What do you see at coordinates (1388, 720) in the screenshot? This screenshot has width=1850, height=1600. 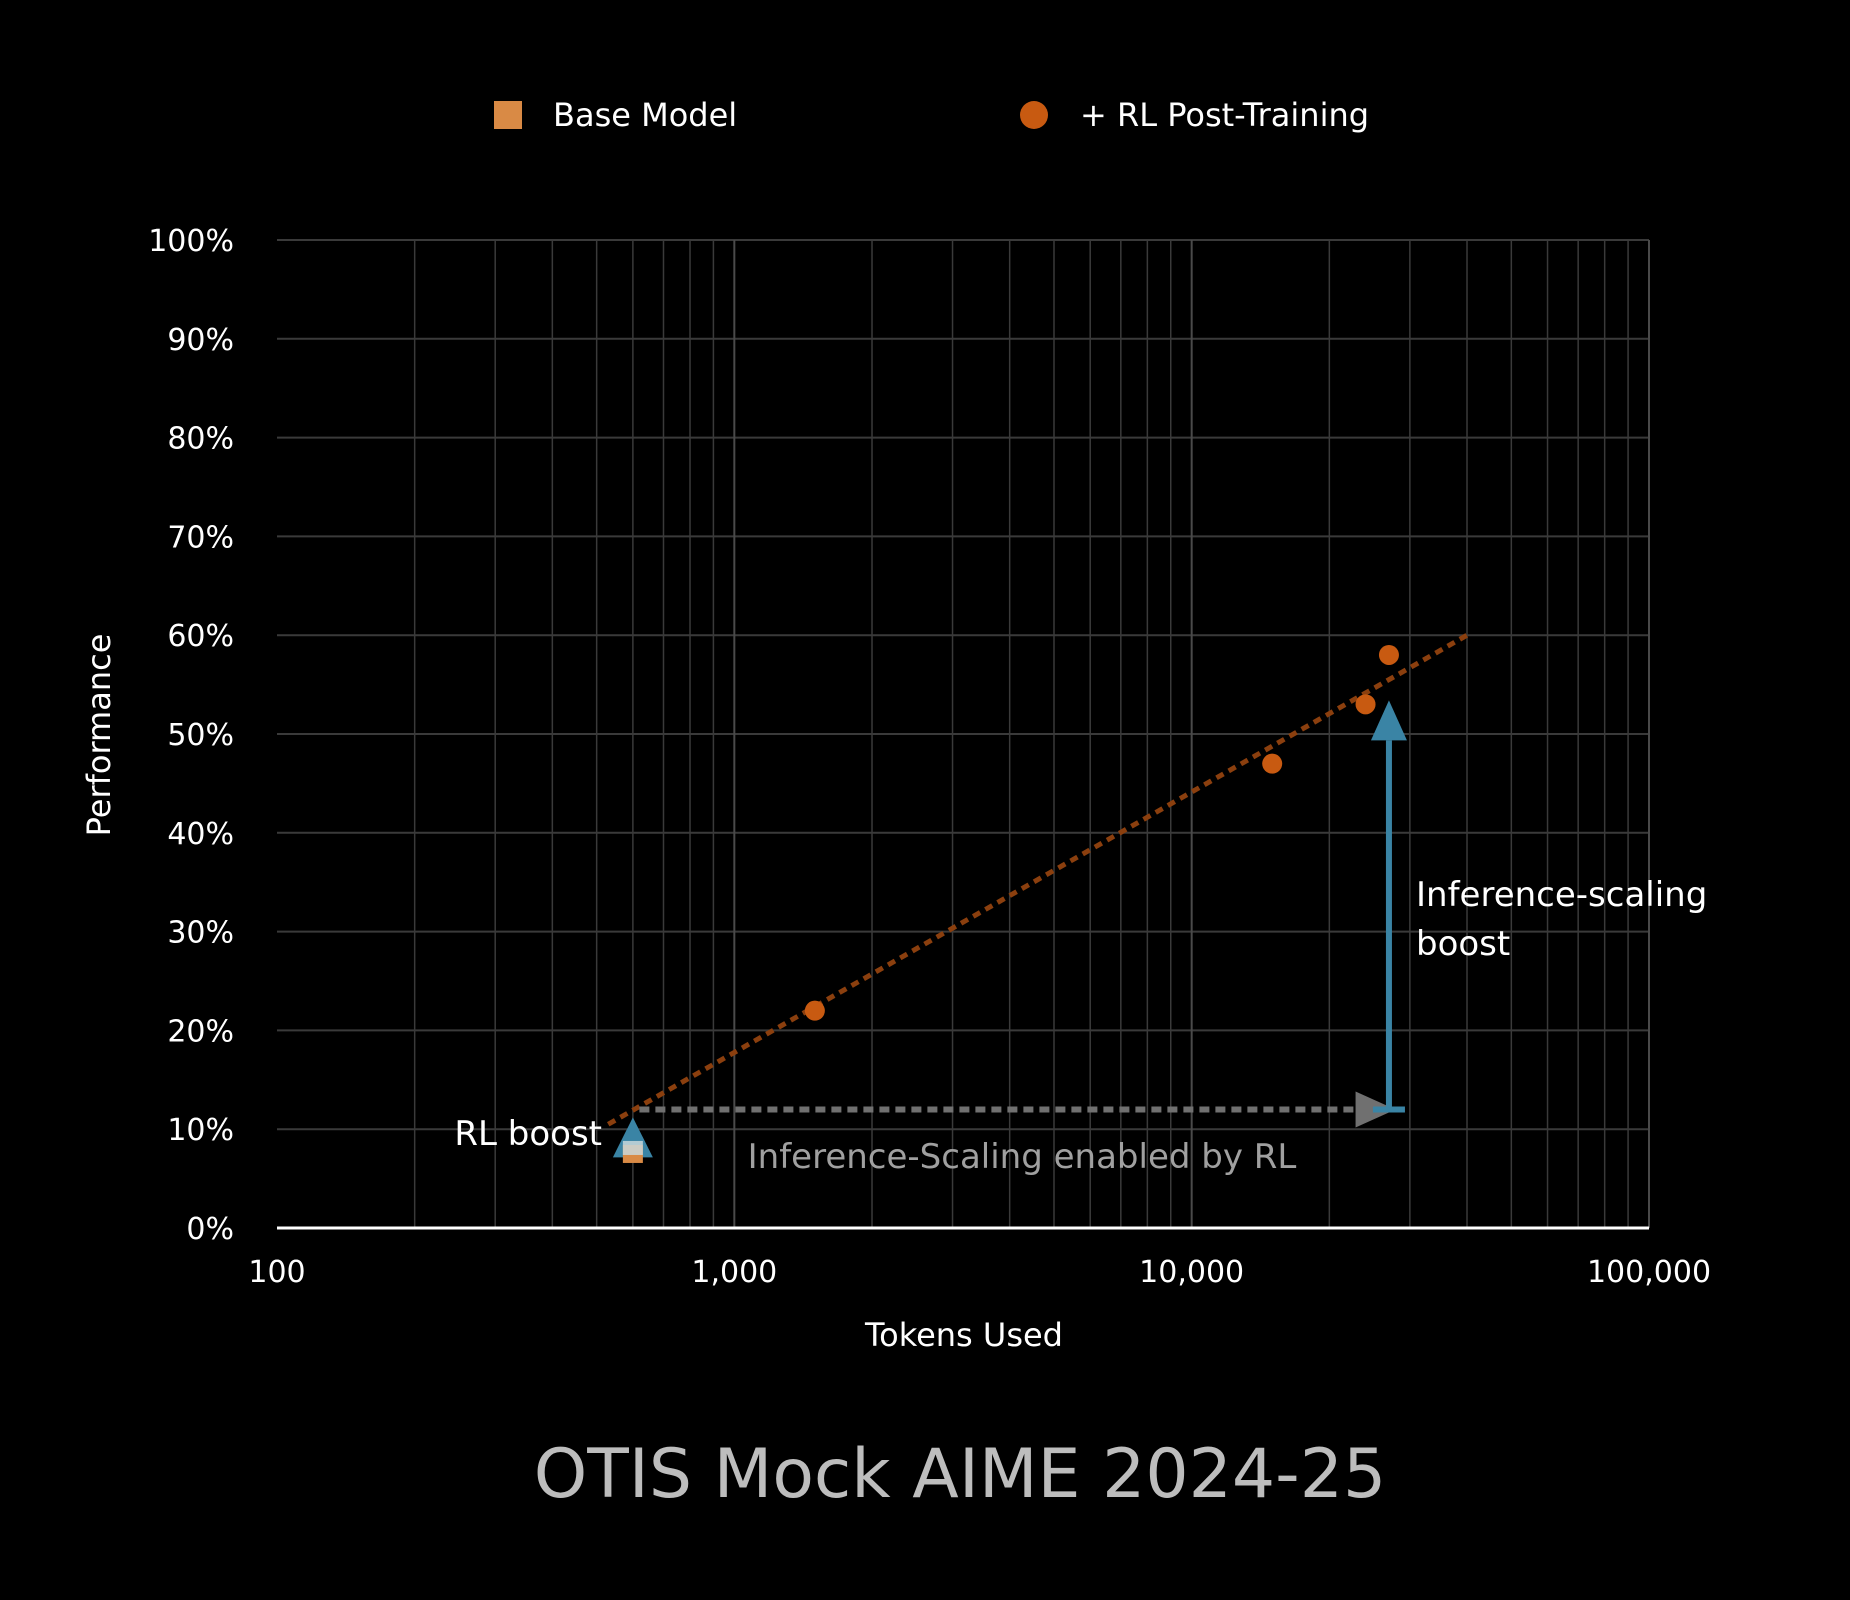 I see `boost-arrow-head` at bounding box center [1388, 720].